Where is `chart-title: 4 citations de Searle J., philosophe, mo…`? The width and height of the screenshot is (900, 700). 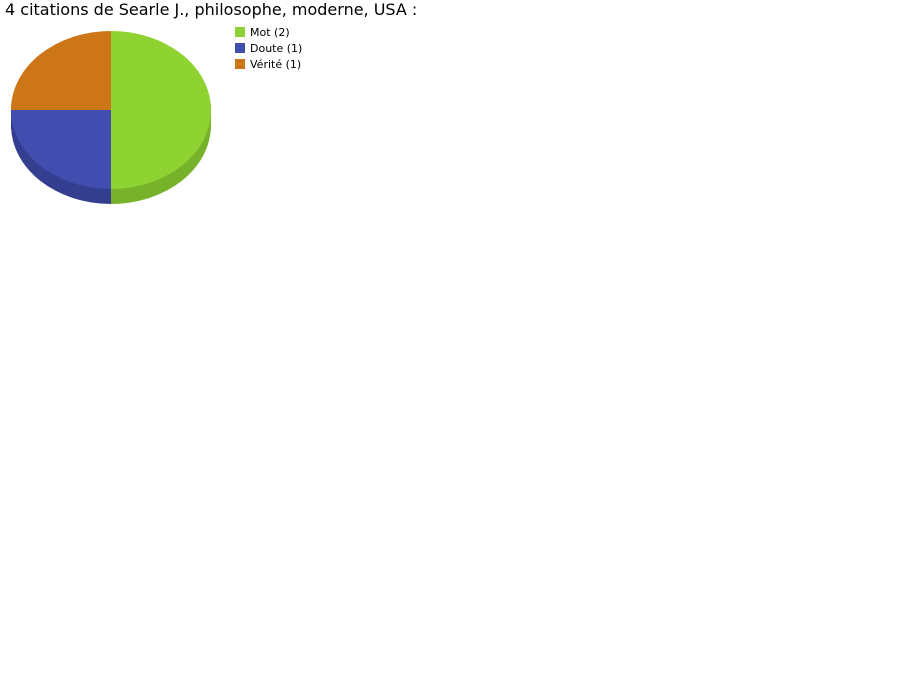
chart-title: 4 citations de Searle J., philosophe, mo… is located at coordinates (211, 9).